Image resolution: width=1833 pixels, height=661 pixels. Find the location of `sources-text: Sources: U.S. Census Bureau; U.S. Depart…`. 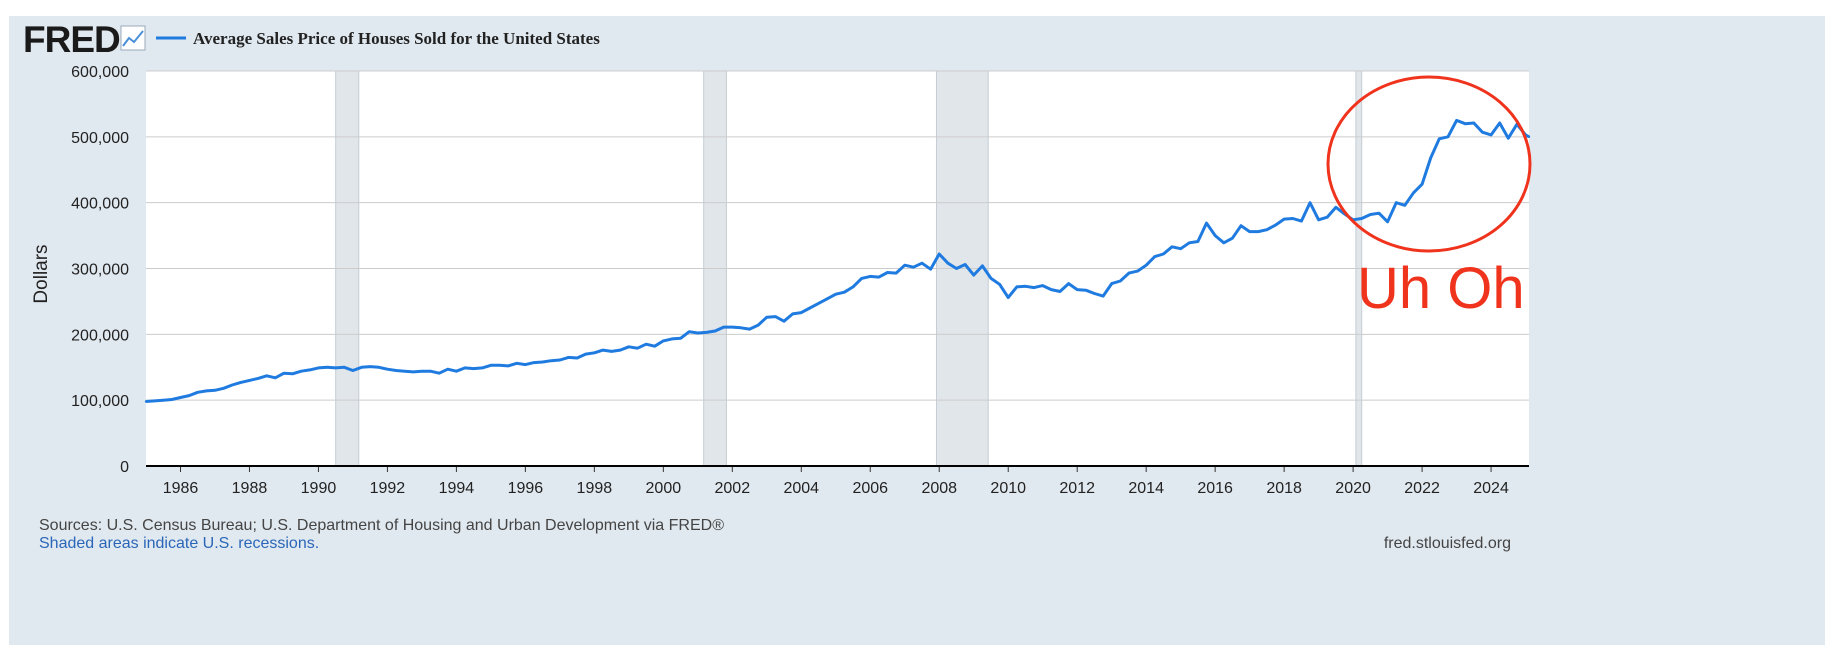

sources-text: Sources: U.S. Census Bureau; U.S. Depart… is located at coordinates (381, 525).